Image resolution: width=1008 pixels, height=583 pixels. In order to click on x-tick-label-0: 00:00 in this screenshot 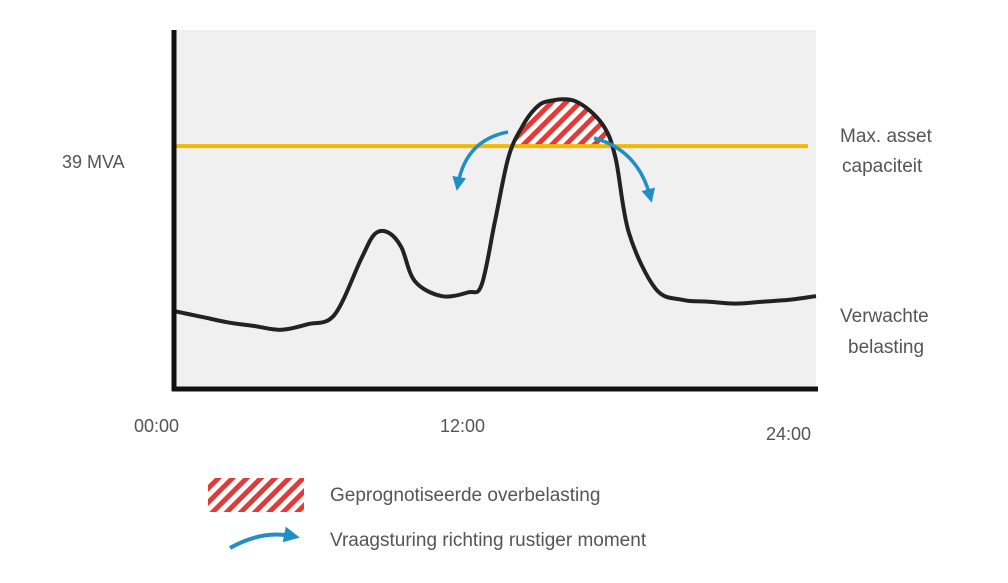, I will do `click(156, 426)`.